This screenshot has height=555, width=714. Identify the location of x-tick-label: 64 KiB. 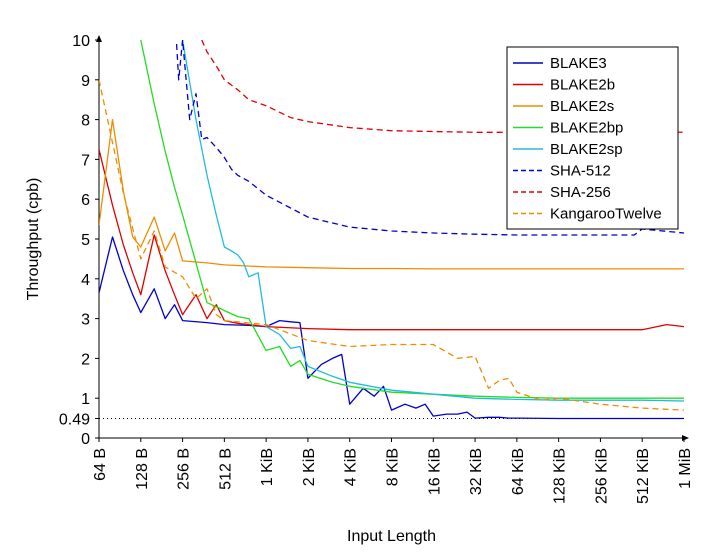
(518, 471).